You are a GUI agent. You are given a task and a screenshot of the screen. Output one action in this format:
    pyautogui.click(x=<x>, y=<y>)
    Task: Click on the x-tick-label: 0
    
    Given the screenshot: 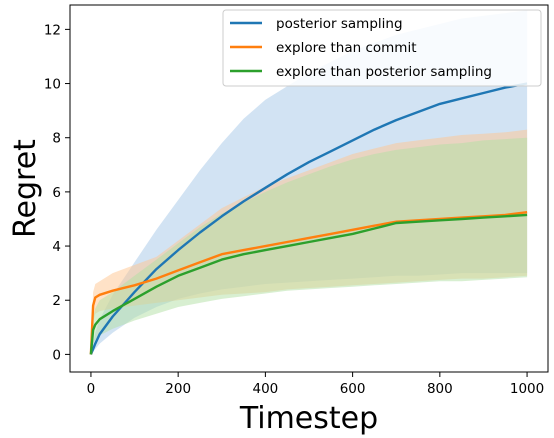 What is the action you would take?
    pyautogui.click(x=91, y=389)
    